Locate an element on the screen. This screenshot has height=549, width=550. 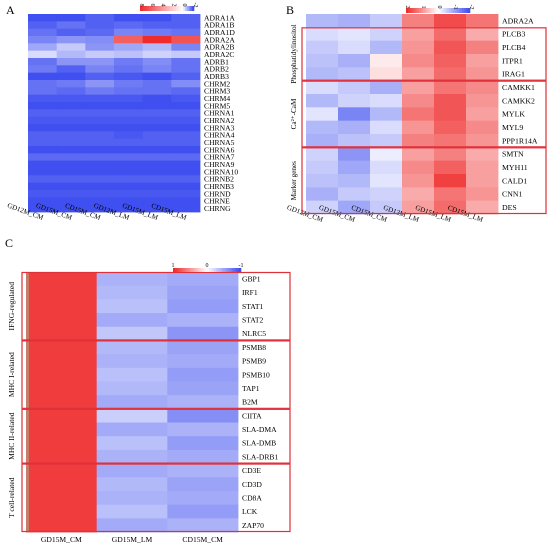
group-label: Ca²⁺-CaM is located at coordinates (294, 113).